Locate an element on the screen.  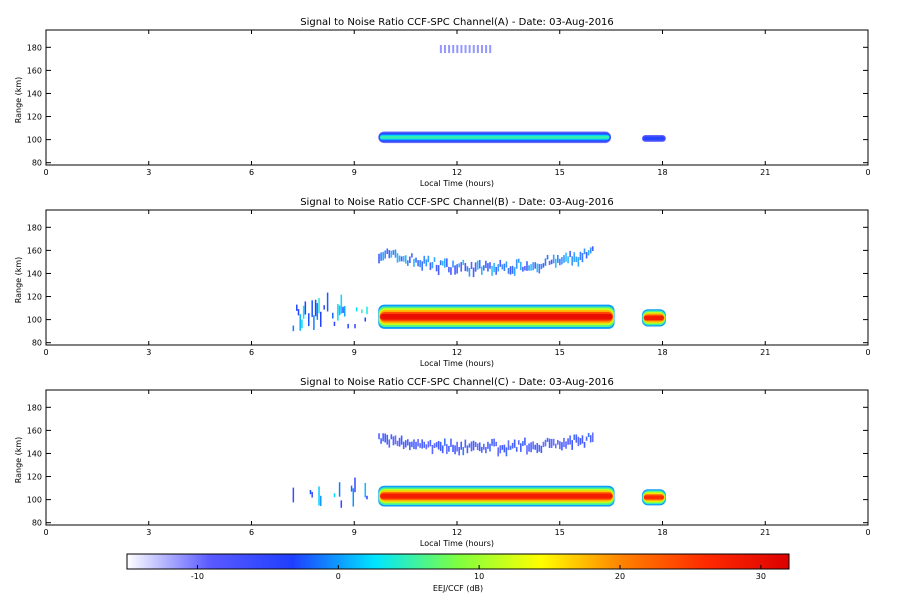
colorbar-tick-label: 10 is located at coordinates (479, 576).